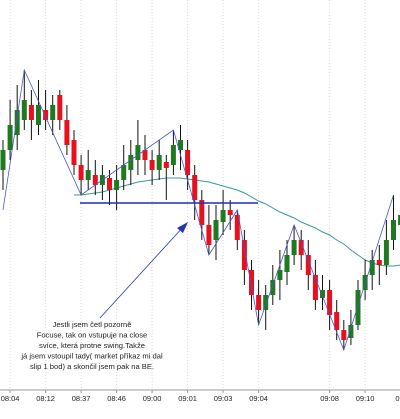  What do you see at coordinates (223, 398) in the screenshot?
I see `x-tick-label: 09:03` at bounding box center [223, 398].